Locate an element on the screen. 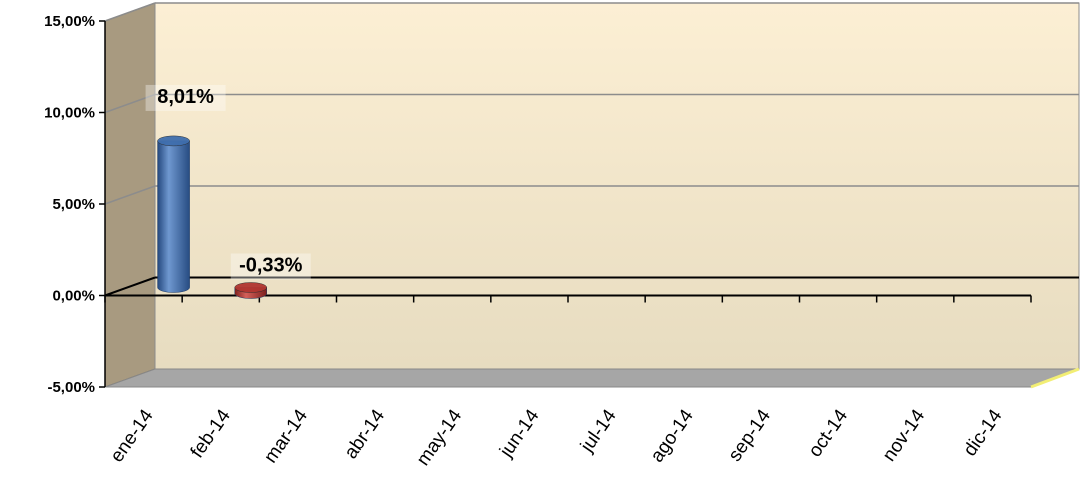 The height and width of the screenshot is (495, 1082). data-label: -0,33% is located at coordinates (271, 266).